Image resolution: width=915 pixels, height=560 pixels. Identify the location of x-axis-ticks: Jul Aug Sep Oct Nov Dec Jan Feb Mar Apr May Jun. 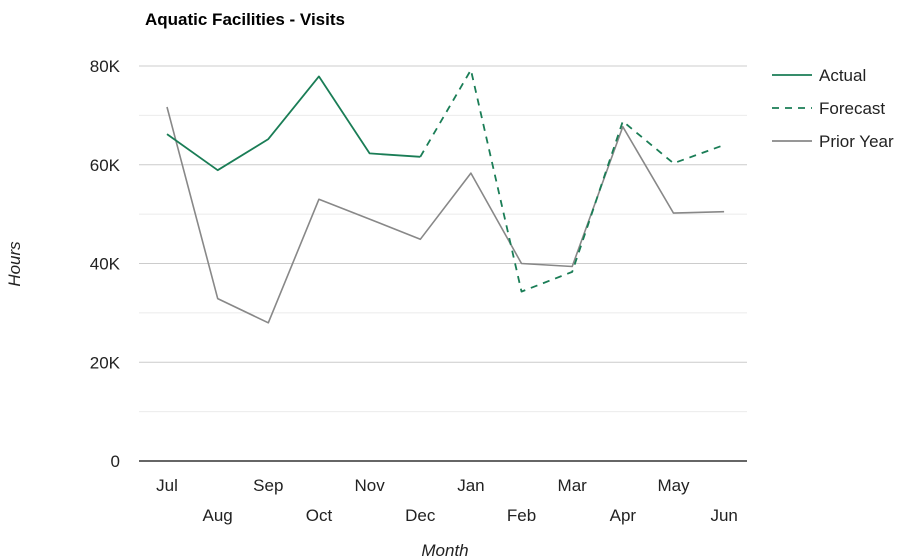
(447, 500).